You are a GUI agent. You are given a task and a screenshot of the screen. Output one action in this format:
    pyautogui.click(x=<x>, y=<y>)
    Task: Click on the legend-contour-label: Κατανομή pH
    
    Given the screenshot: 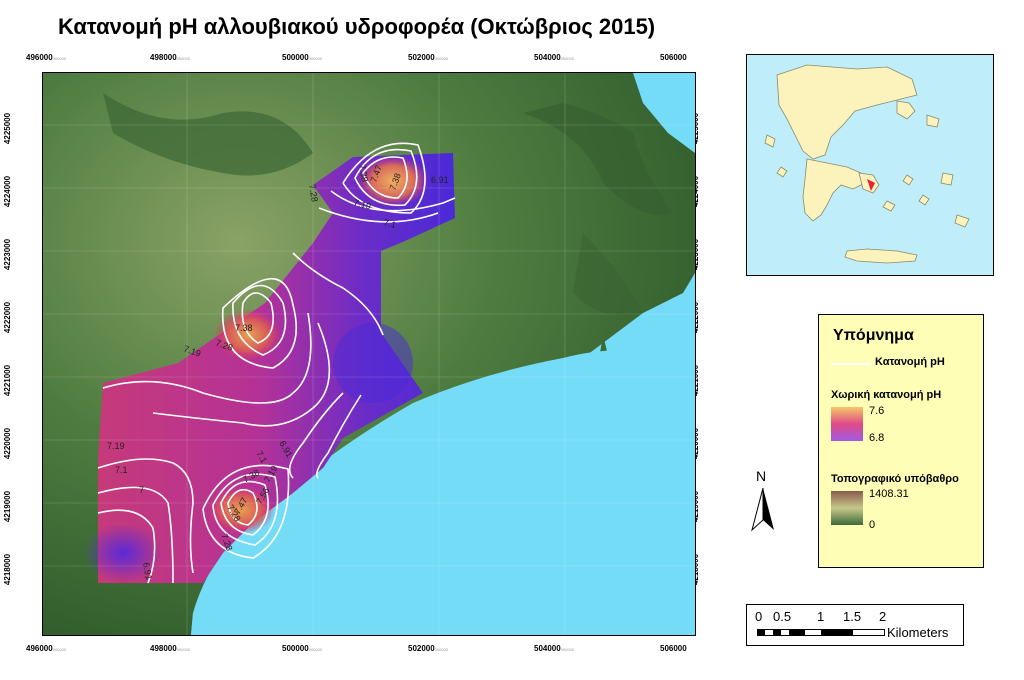 What is the action you would take?
    pyautogui.click(x=910, y=362)
    